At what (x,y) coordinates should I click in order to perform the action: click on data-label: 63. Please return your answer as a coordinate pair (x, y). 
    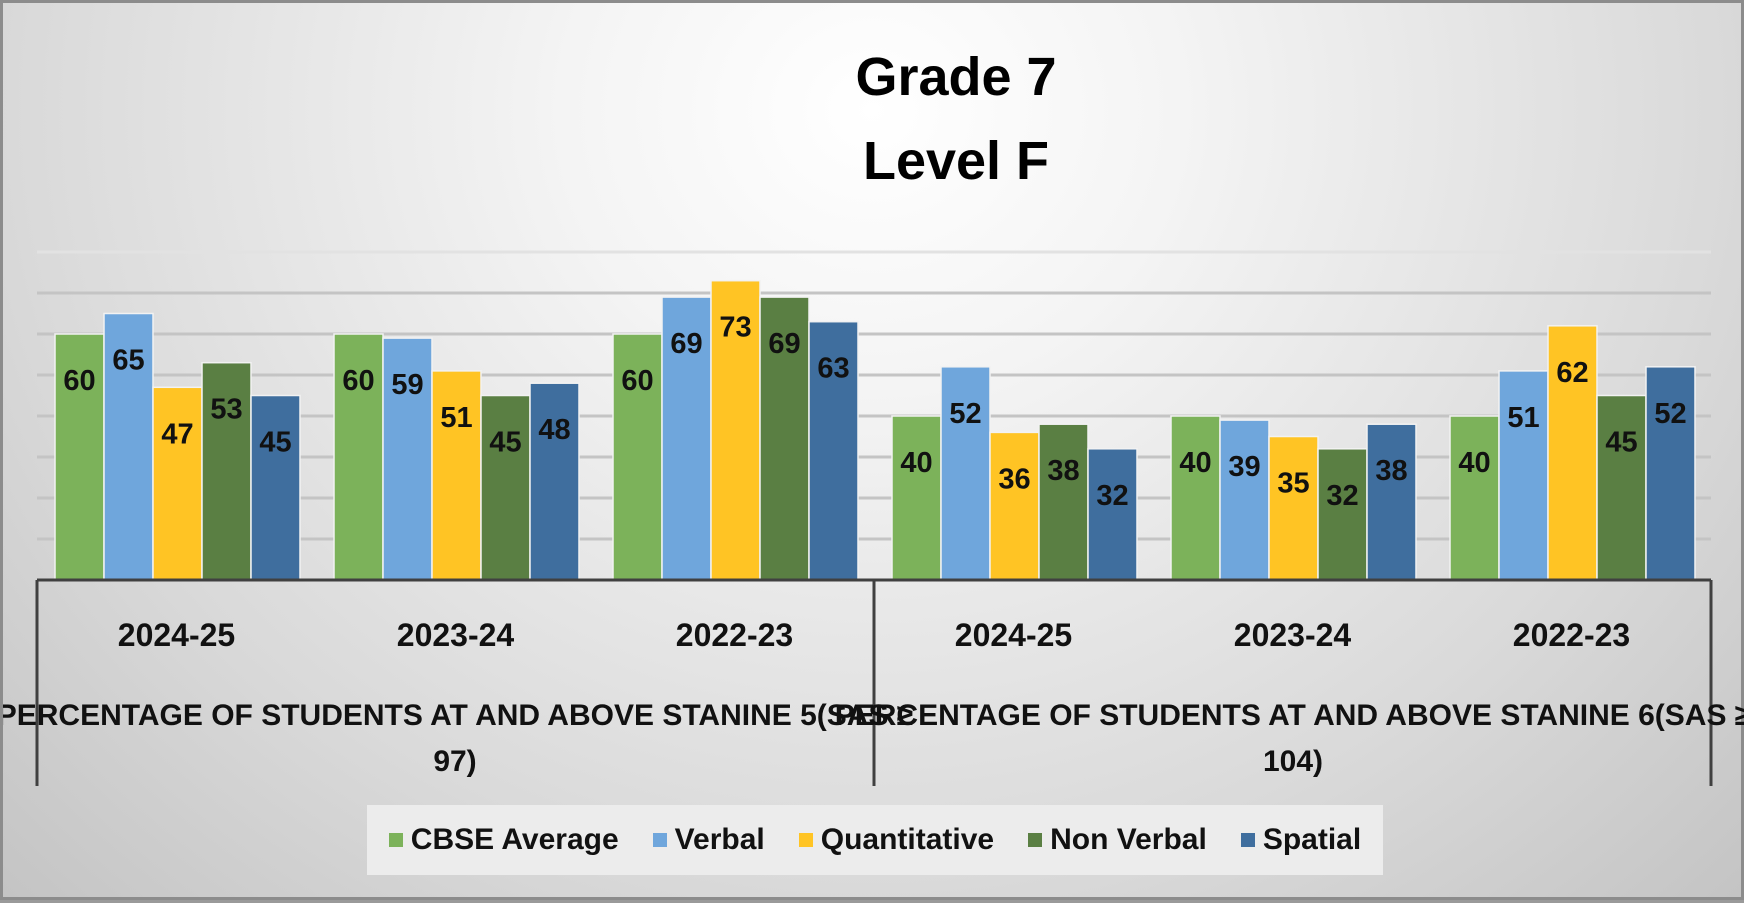
    Looking at the image, I should click on (833, 369).